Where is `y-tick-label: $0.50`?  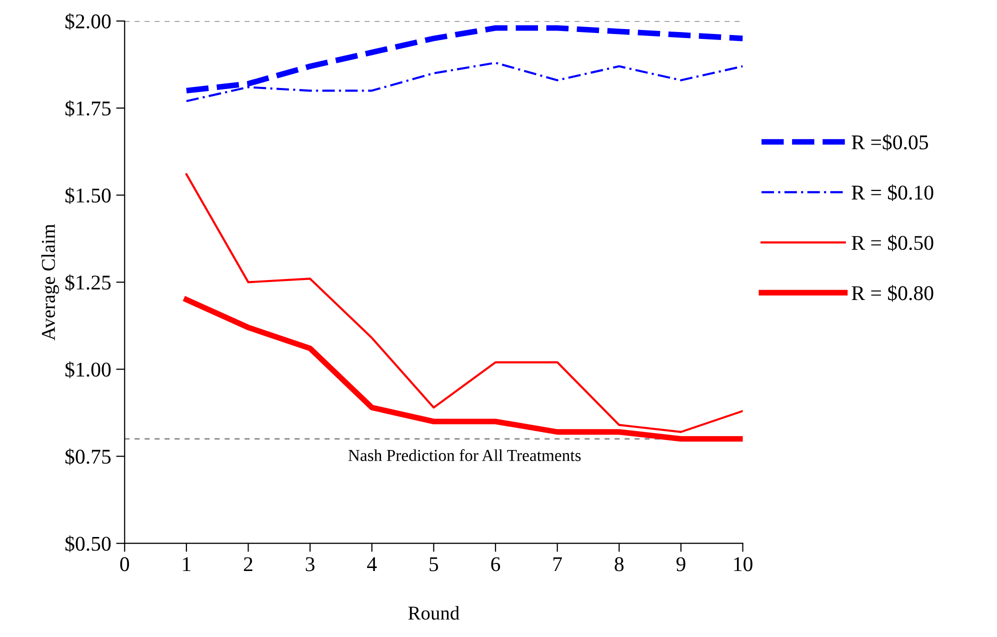 y-tick-label: $0.50 is located at coordinates (88, 544).